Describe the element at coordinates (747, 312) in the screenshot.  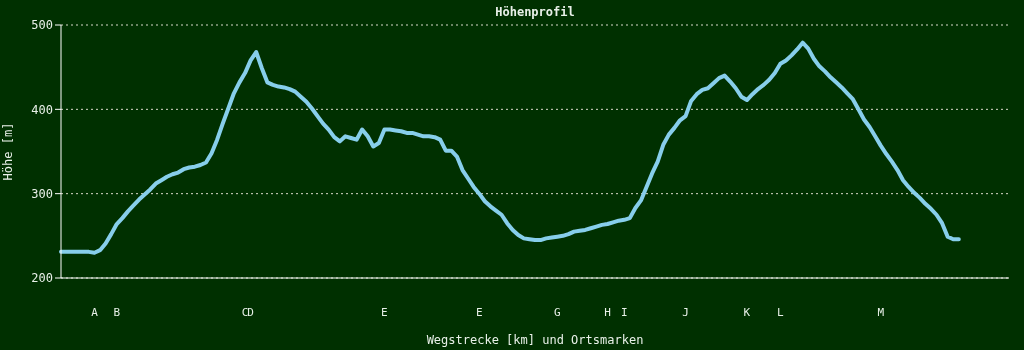
I see `x-tick-label: K` at that location.